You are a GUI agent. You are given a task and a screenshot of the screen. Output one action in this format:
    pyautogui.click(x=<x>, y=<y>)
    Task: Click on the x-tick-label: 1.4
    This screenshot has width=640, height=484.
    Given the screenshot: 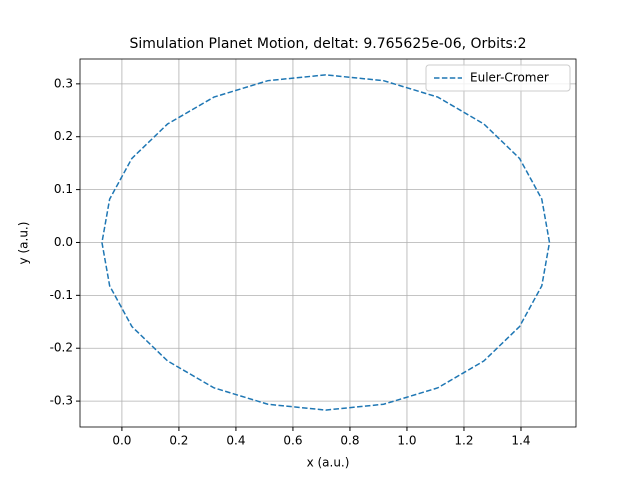 What is the action you would take?
    pyautogui.click(x=520, y=441)
    